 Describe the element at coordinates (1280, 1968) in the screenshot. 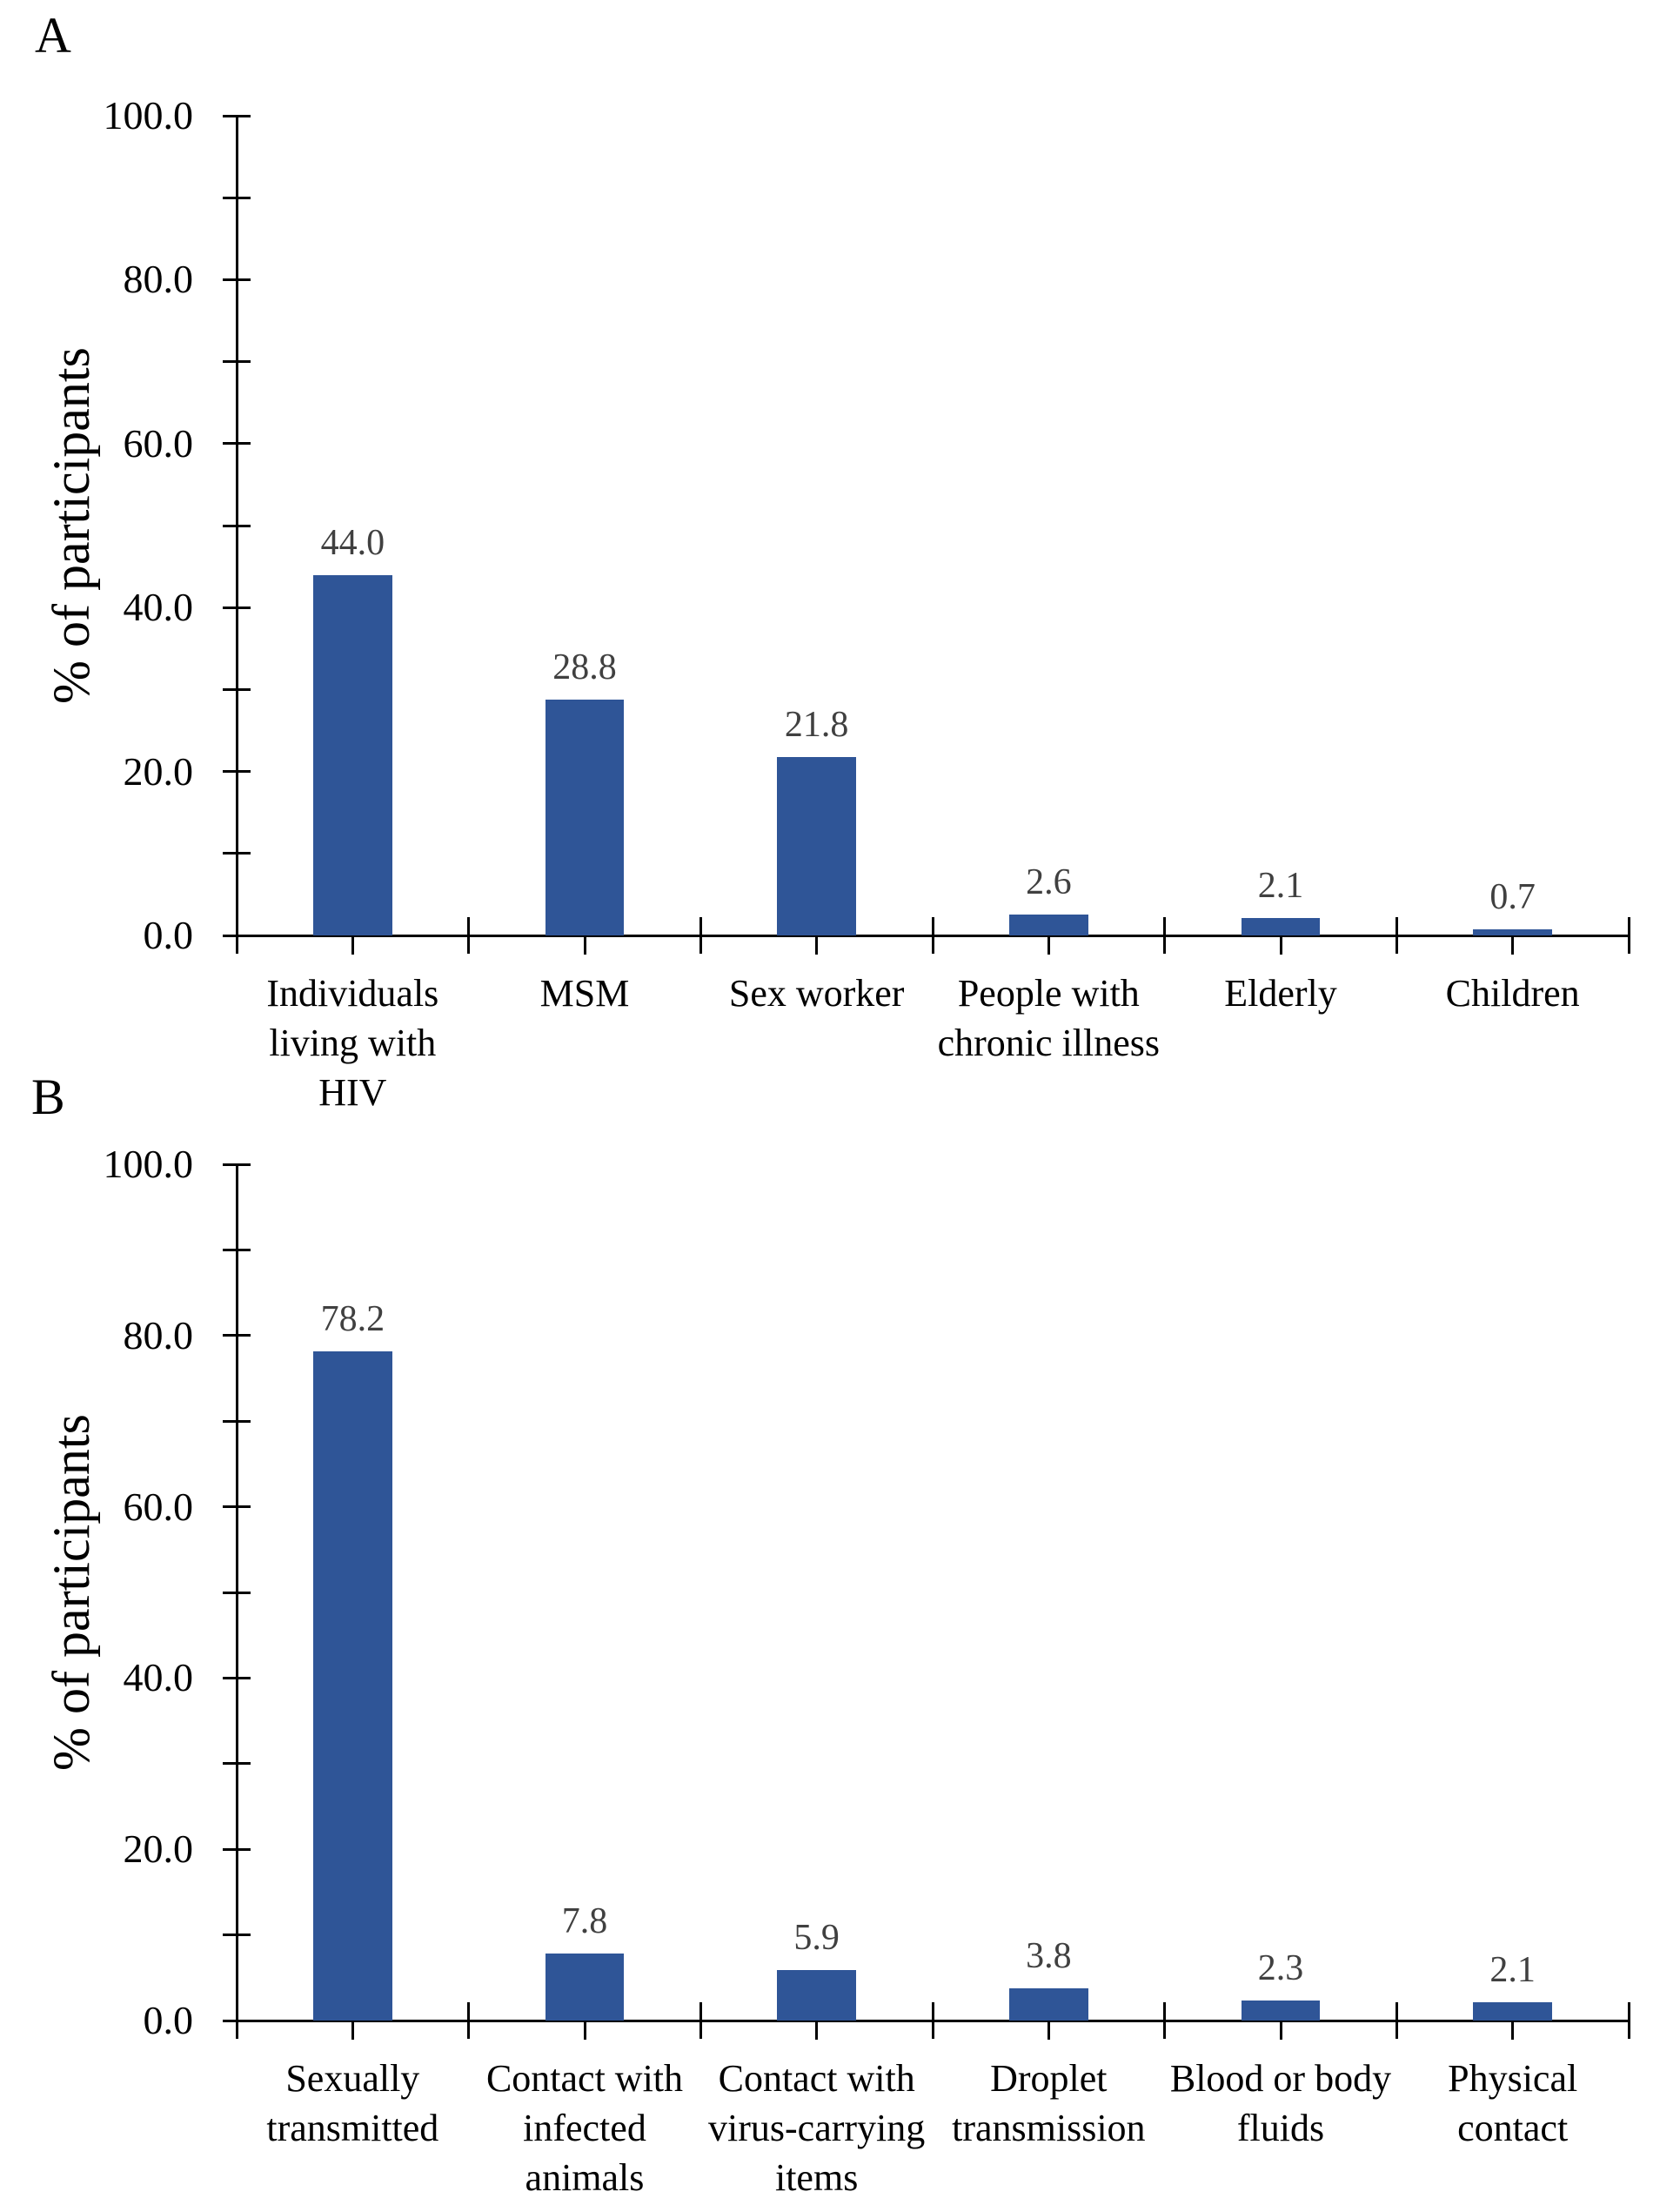

I see `bar-value-label: 2.3` at that location.